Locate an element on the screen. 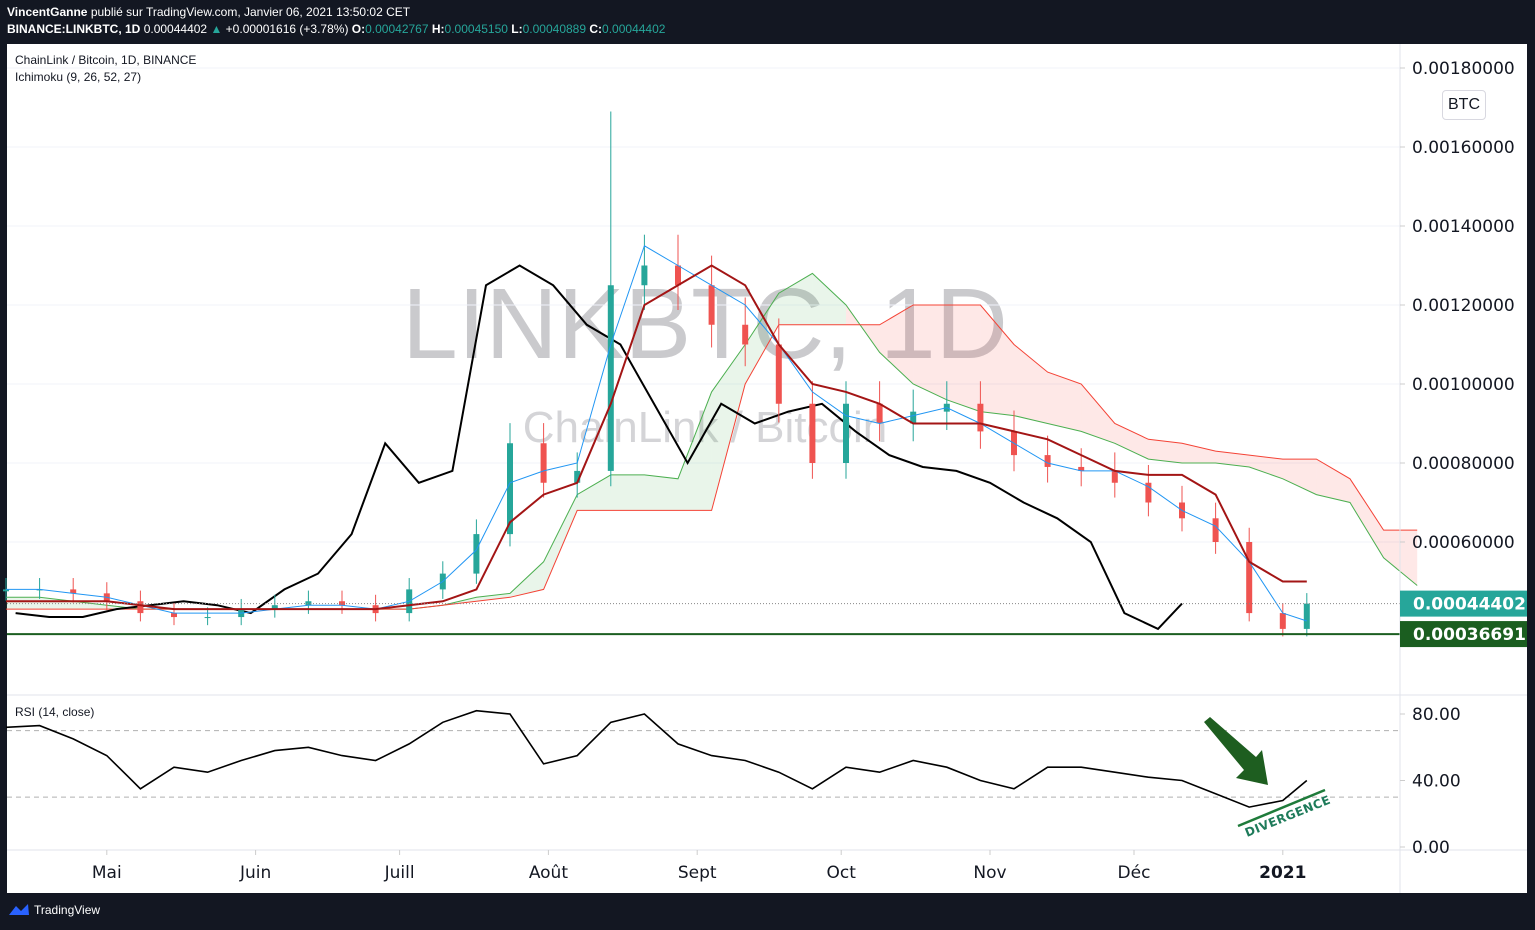  time-tick-label: Juin is located at coordinates (255, 873).